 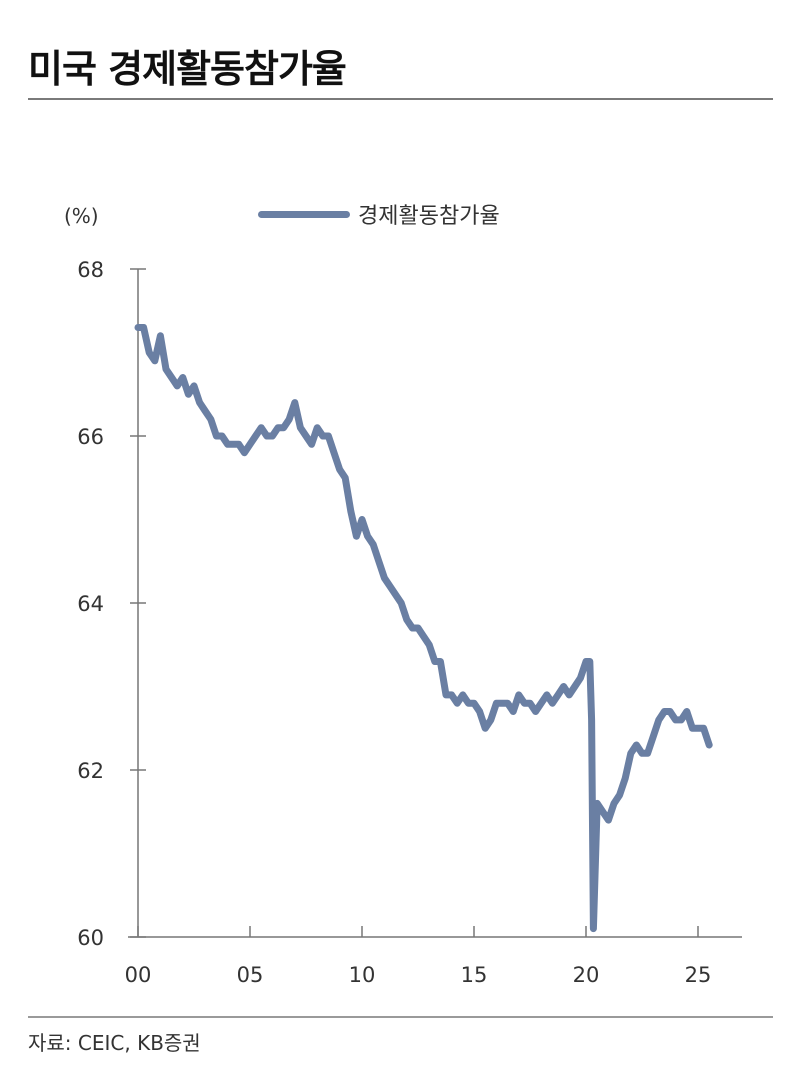 I want to click on y-tick-label: 60, so click(x=90, y=938).